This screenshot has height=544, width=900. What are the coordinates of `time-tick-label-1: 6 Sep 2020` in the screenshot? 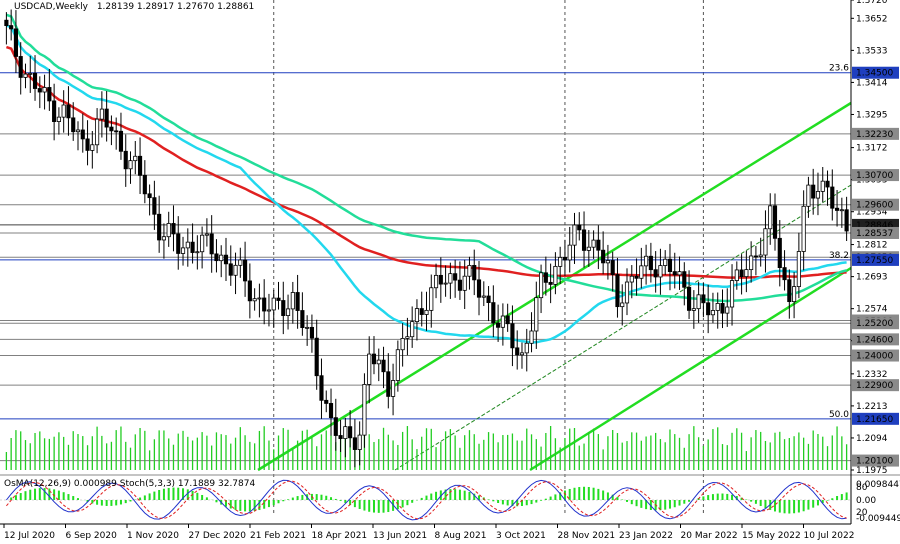 It's located at (92, 536).